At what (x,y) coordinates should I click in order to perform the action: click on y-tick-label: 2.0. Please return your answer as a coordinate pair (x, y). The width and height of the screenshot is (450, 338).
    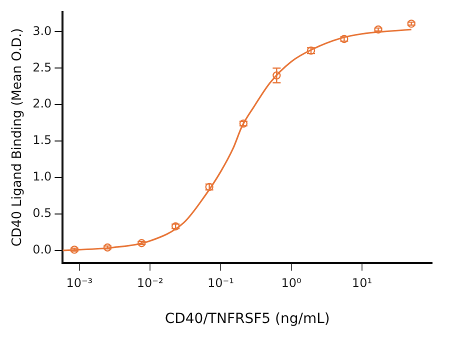
    Looking at the image, I should click on (42, 103).